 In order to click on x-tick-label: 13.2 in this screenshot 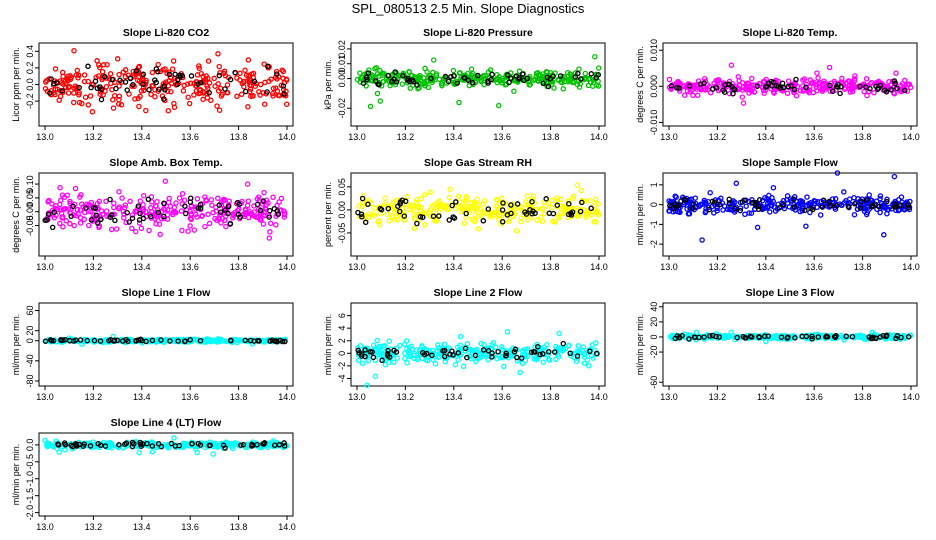, I will do `click(94, 527)`.